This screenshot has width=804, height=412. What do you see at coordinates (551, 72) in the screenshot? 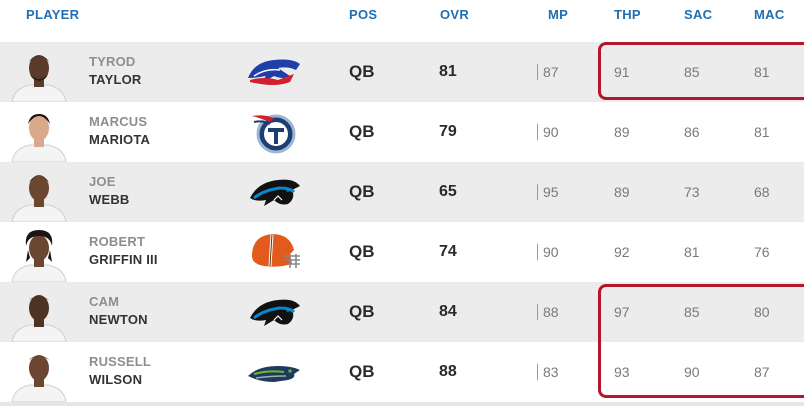
I see `player-mp: 87` at bounding box center [551, 72].